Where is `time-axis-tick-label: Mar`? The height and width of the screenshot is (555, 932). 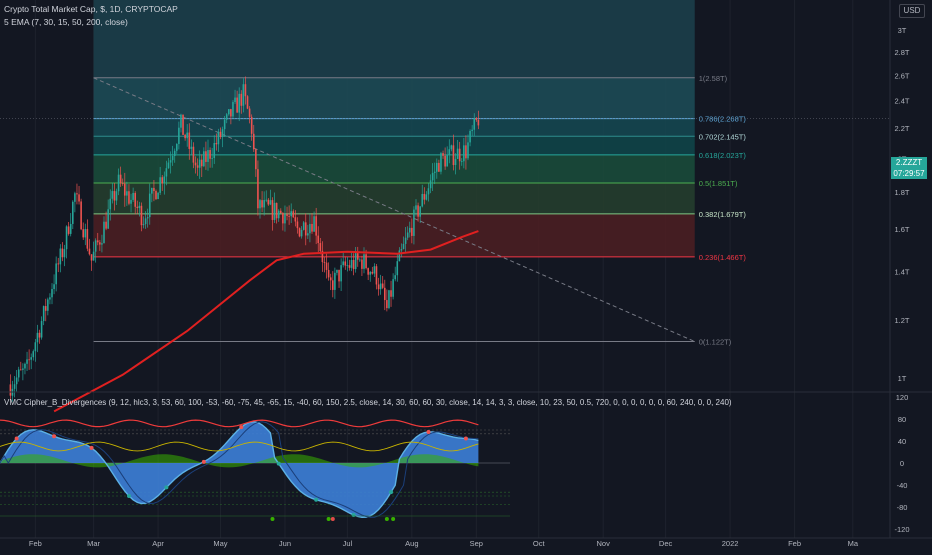 time-axis-tick-label: Mar is located at coordinates (93, 543).